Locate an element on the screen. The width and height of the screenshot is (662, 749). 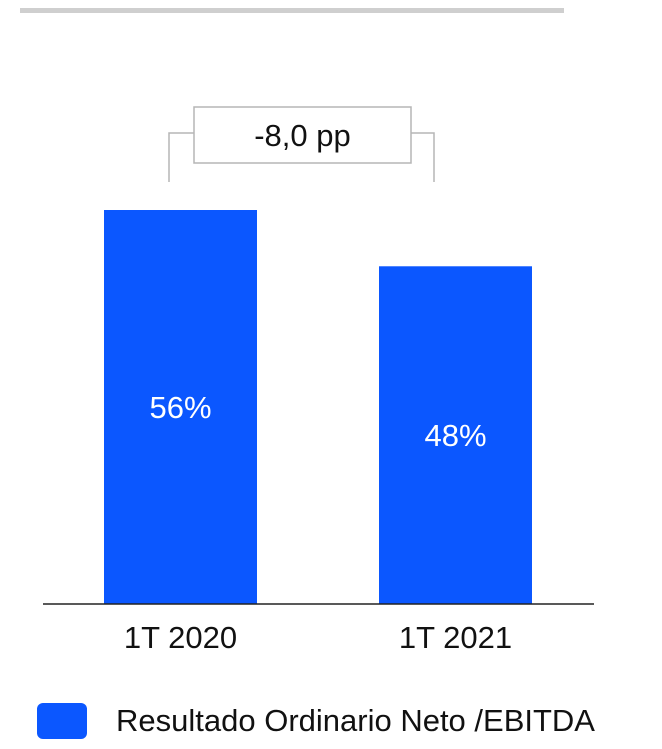
bar-value-label: 56% is located at coordinates (180, 407).